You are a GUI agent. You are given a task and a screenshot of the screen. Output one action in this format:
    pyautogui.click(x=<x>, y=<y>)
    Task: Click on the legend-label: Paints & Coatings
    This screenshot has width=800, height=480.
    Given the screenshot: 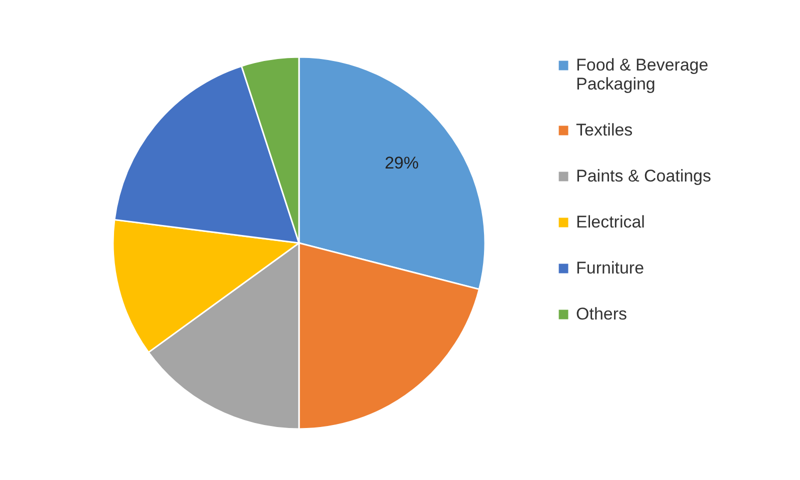 What is the action you would take?
    pyautogui.click(x=644, y=176)
    